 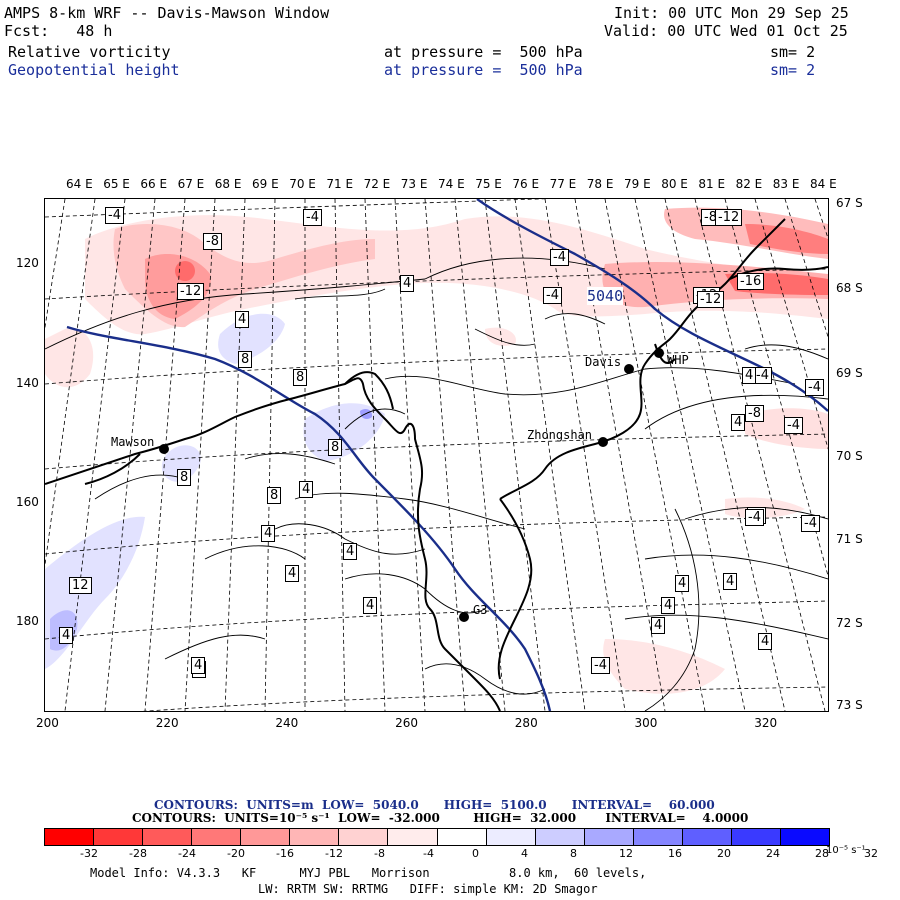 I want to click on lon-tick: 67 E, so click(x=191, y=184).